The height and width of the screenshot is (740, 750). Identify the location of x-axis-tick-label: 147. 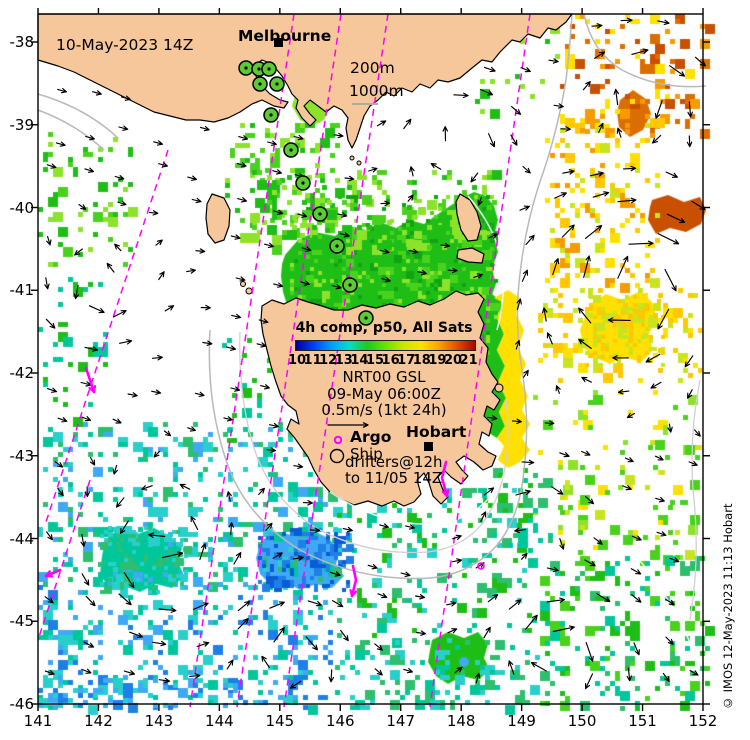
(401, 721).